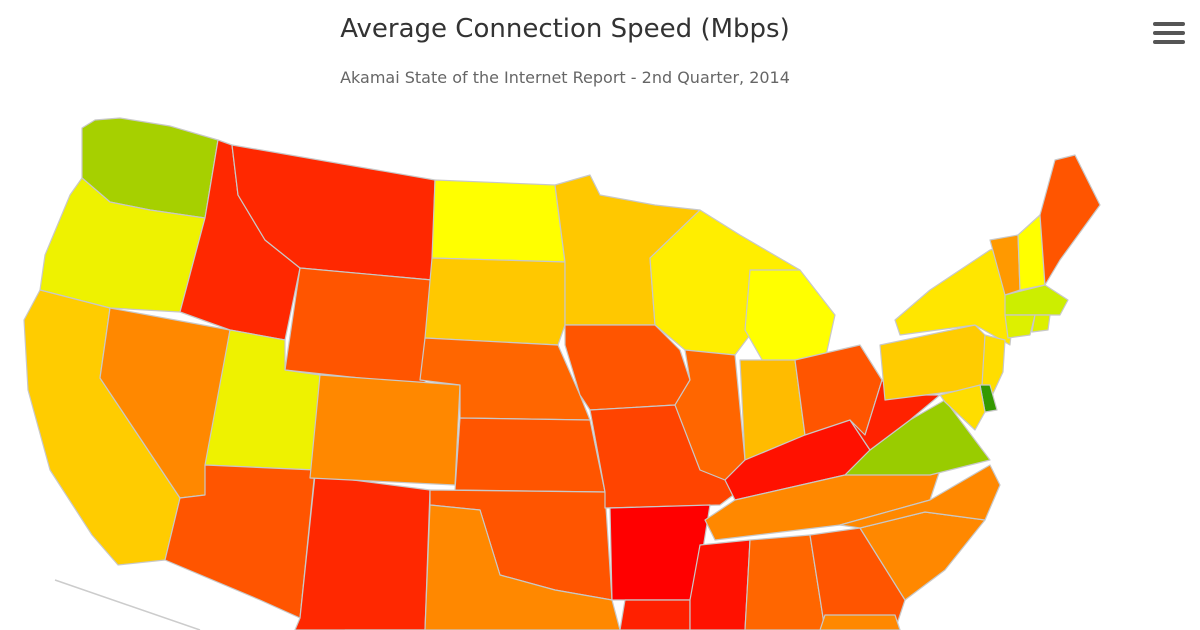 The height and width of the screenshot is (630, 1200). What do you see at coordinates (785, 582) in the screenshot?
I see `state-alabama` at bounding box center [785, 582].